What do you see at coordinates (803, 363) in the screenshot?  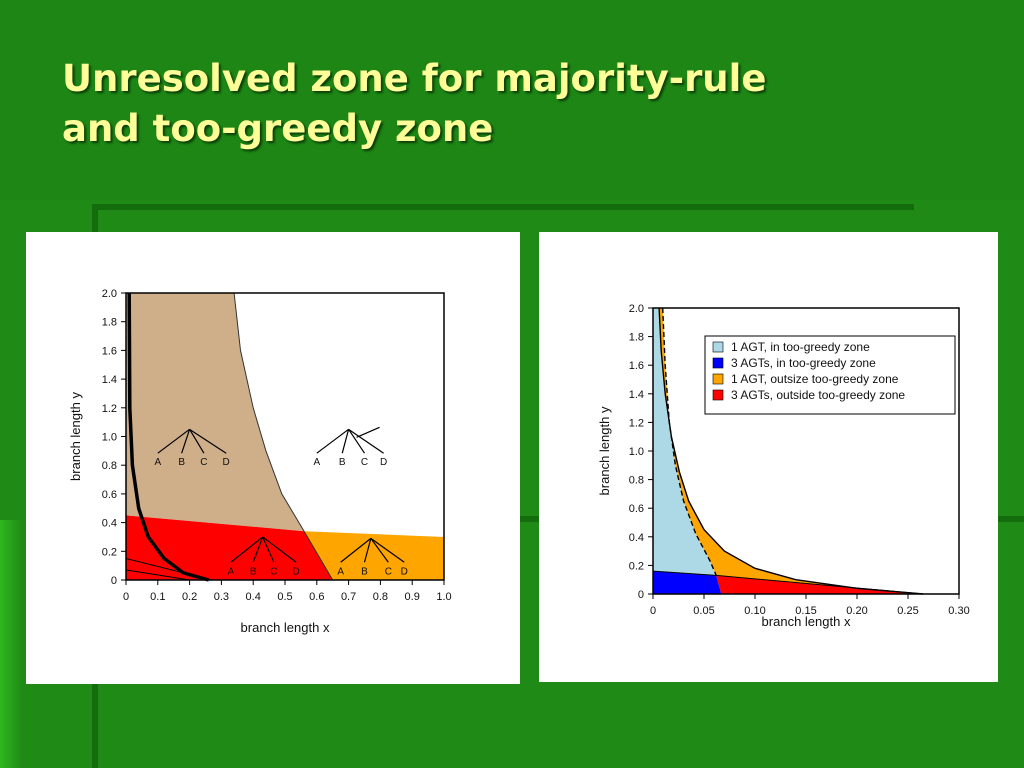 I see `legend-label: 3 AGTs, in too-greedy zone` at bounding box center [803, 363].